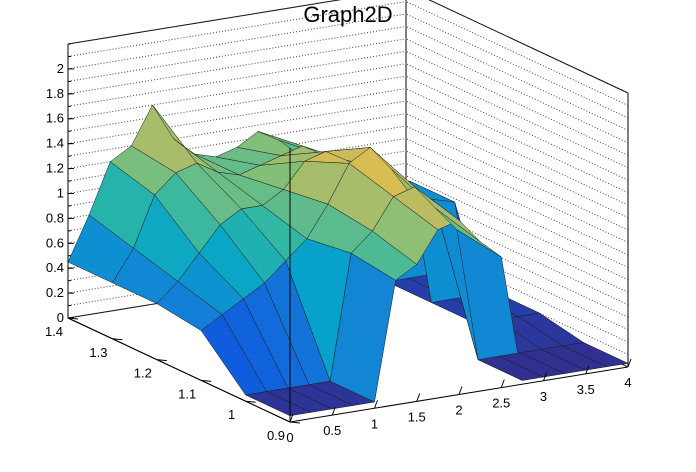  What do you see at coordinates (332, 430) in the screenshot?
I see `x-tick-label: 0.5` at bounding box center [332, 430].